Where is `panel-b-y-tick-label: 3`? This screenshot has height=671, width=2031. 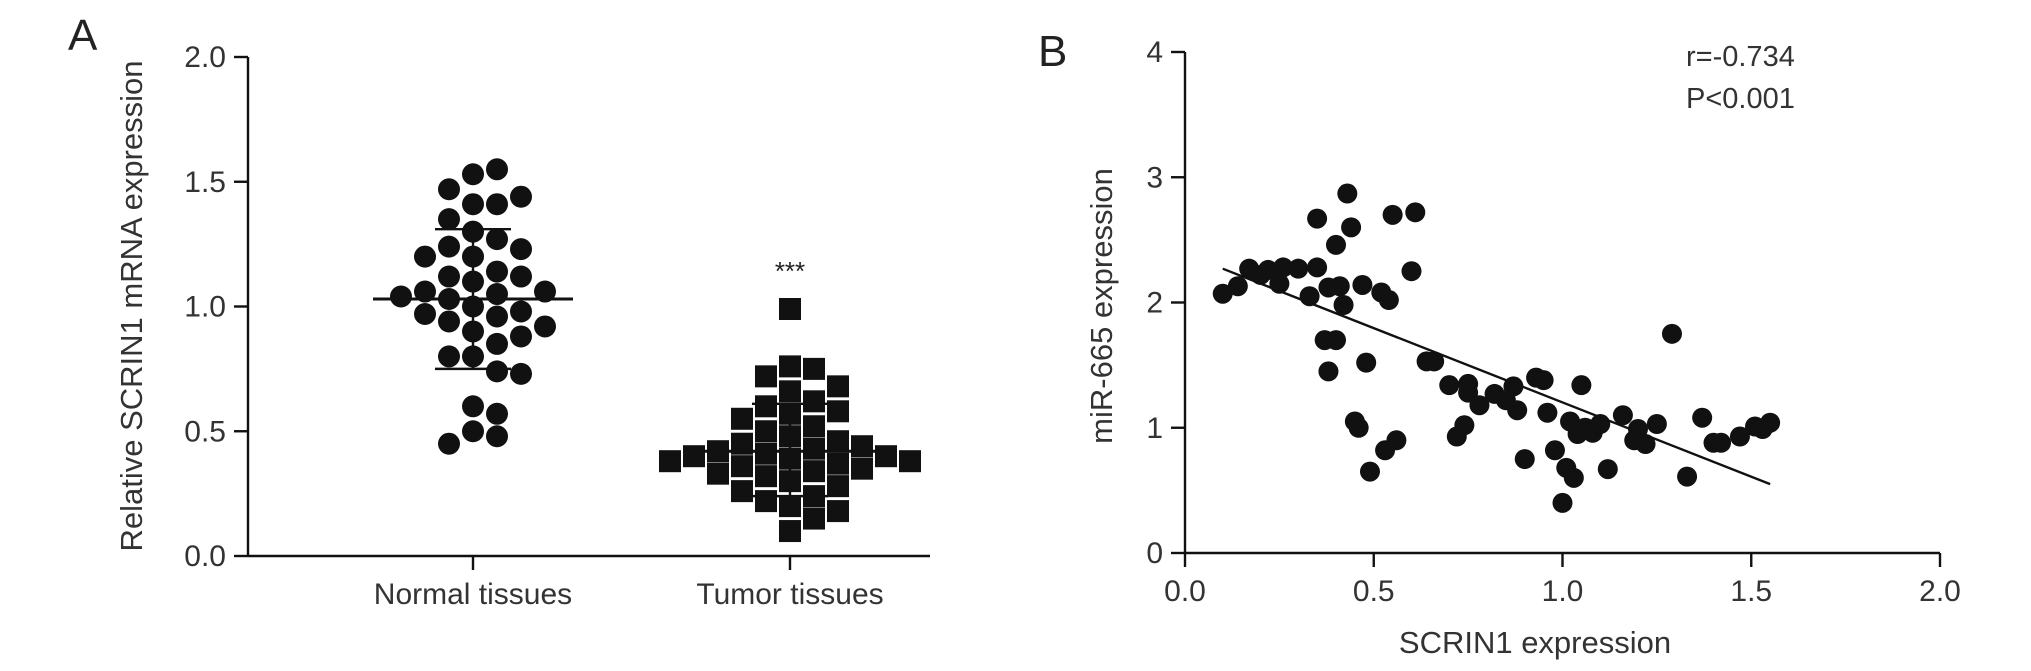 panel-b-y-tick-label: 3 is located at coordinates (1154, 177).